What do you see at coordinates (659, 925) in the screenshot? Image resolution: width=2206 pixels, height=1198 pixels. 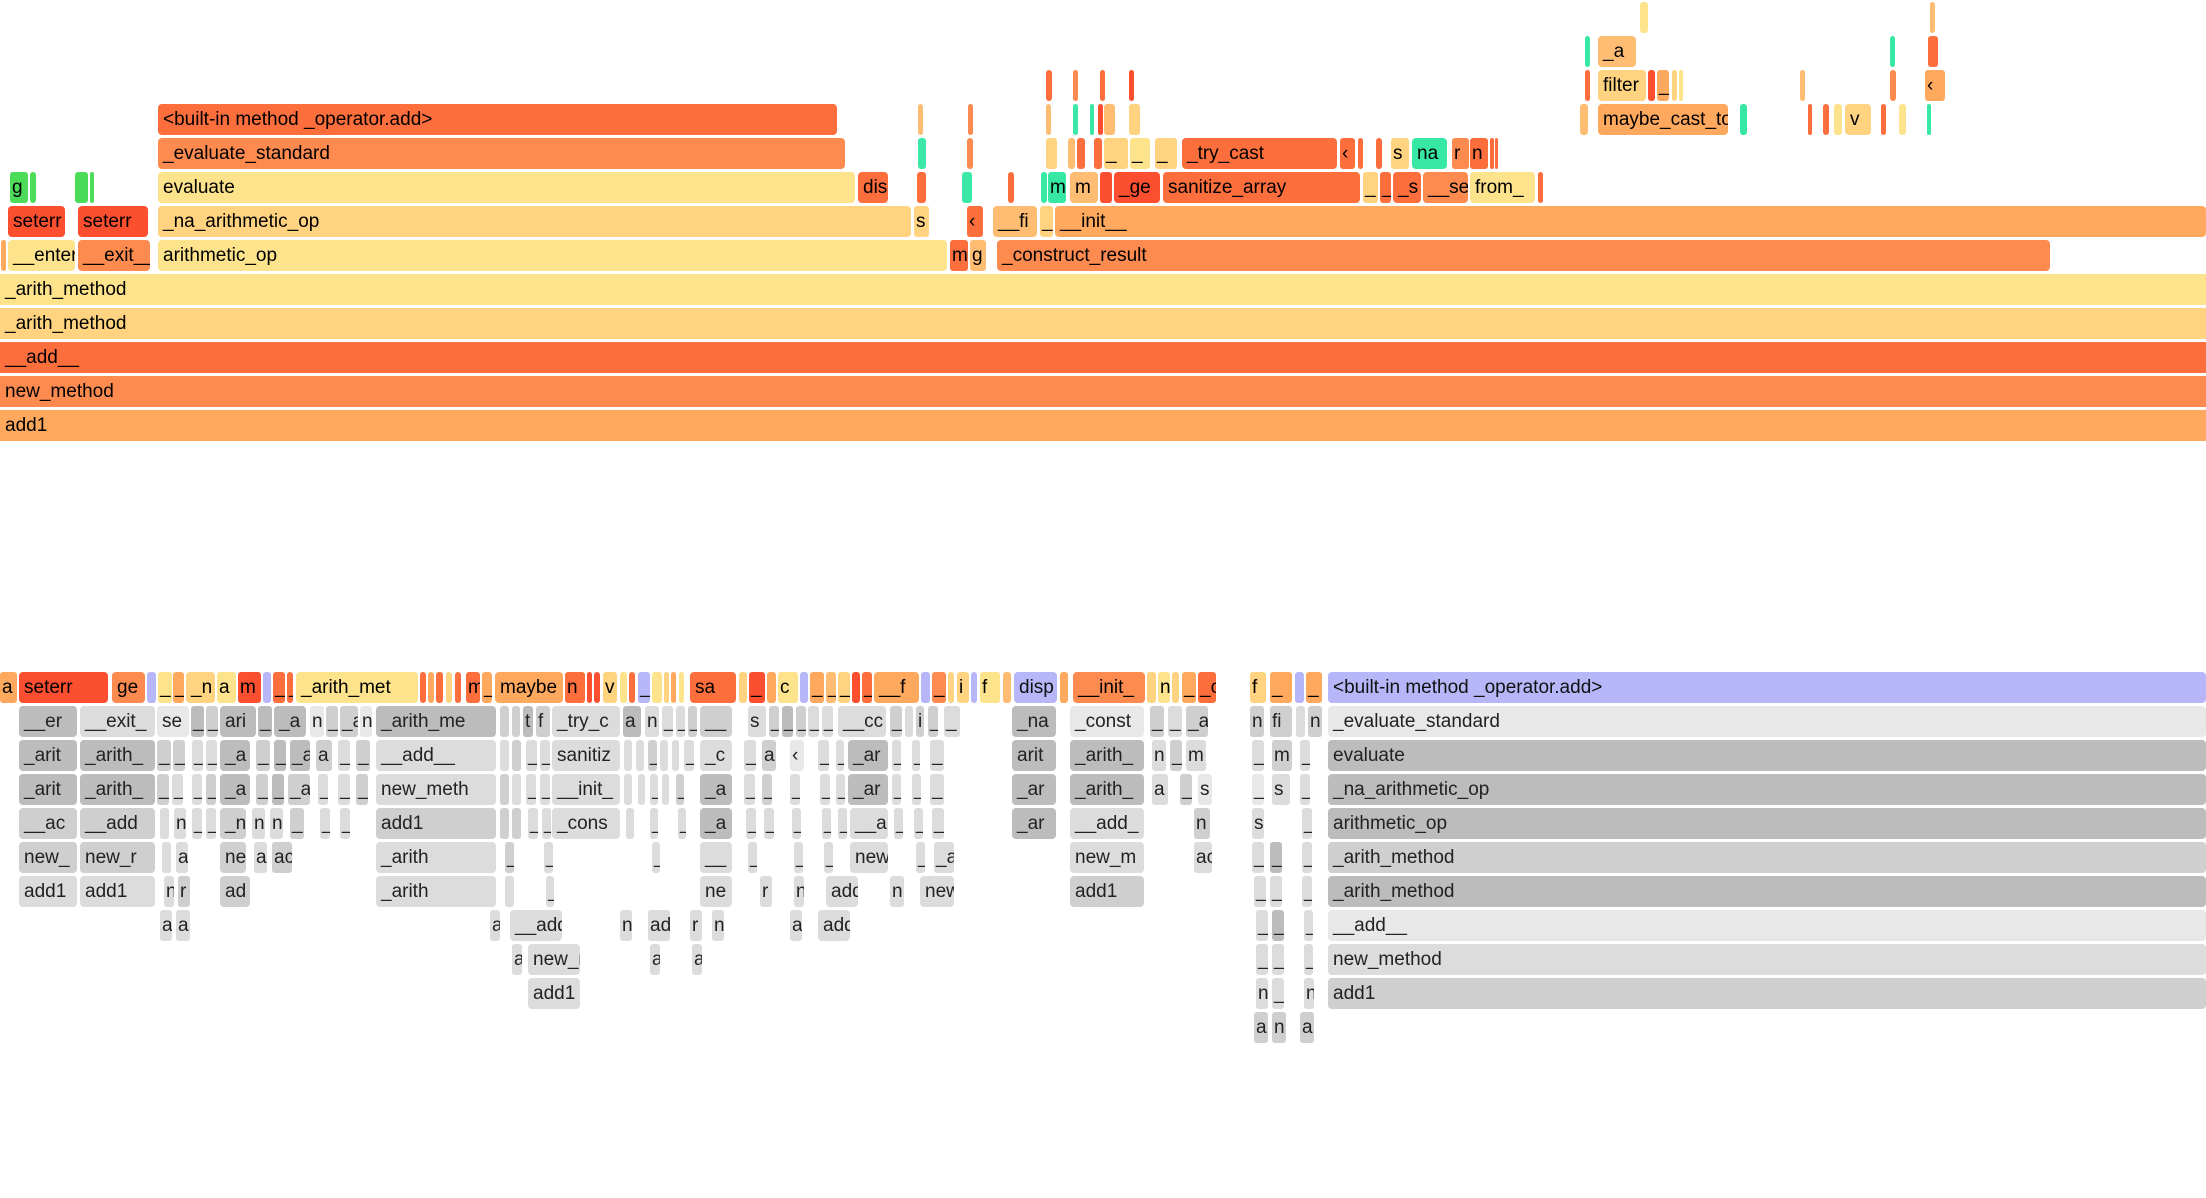 I see `flame-frame: ad` at bounding box center [659, 925].